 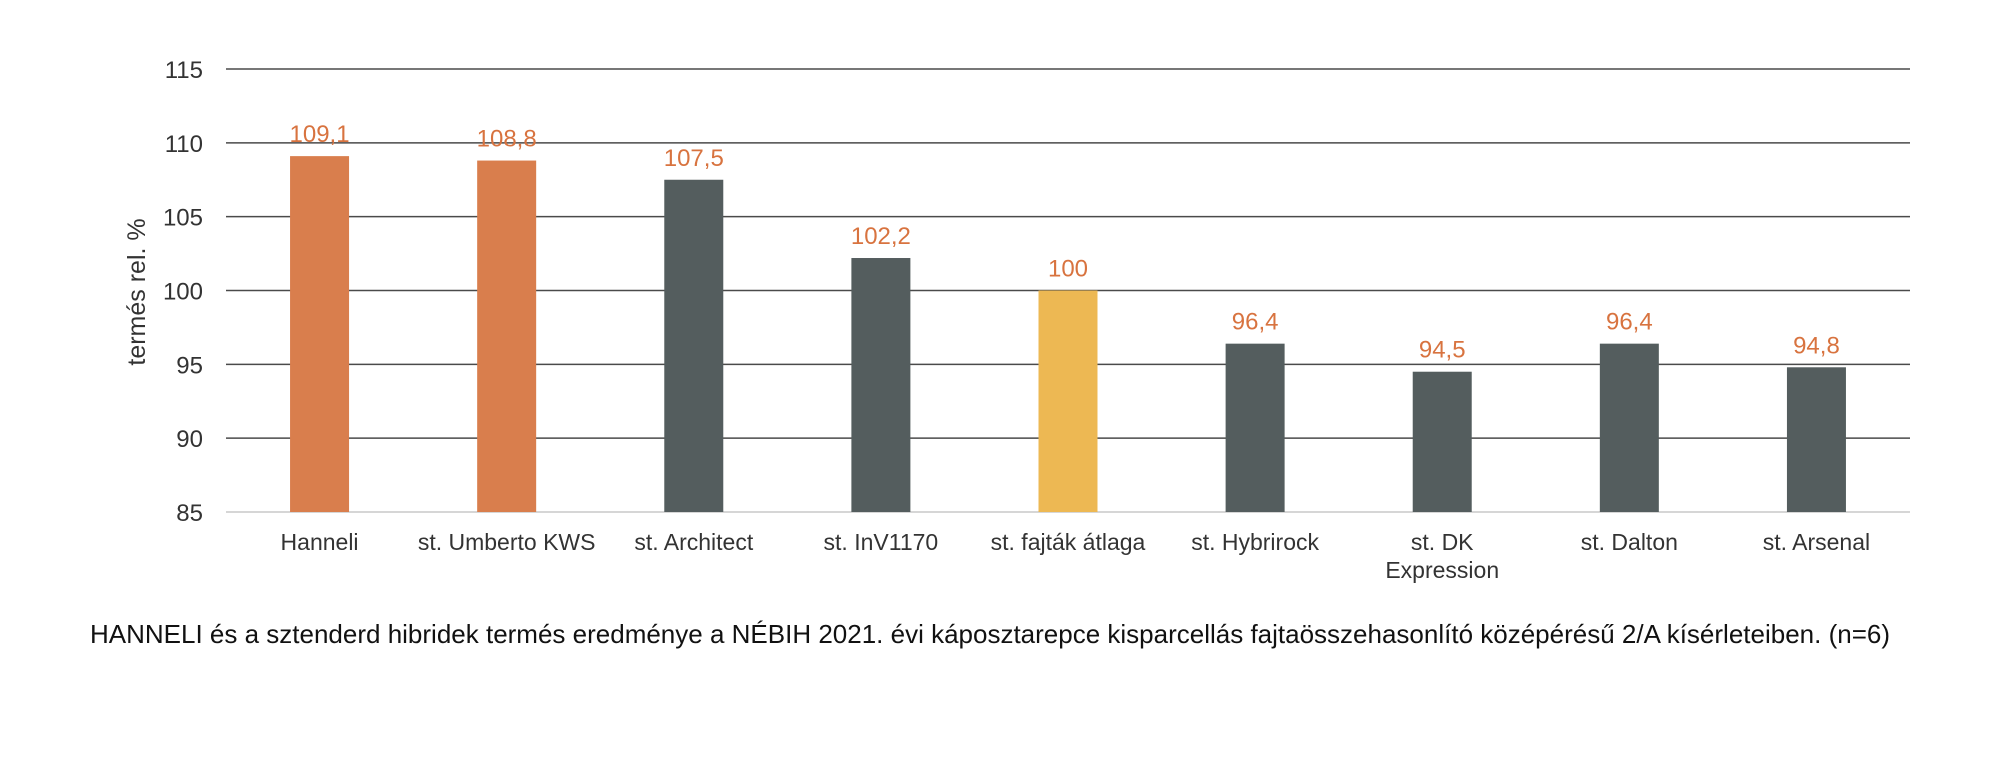 What do you see at coordinates (137, 291) in the screenshot?
I see `y-axis-label: termés rel. %` at bounding box center [137, 291].